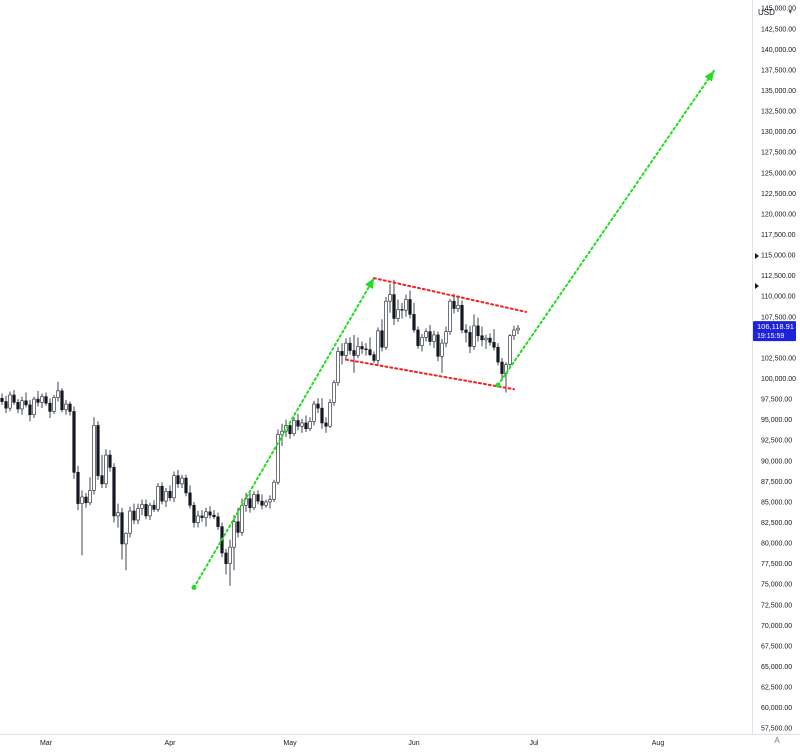 This screenshot has width=800, height=756. Describe the element at coordinates (778, 317) in the screenshot. I see `price-tick-label: 107,500.00` at that location.